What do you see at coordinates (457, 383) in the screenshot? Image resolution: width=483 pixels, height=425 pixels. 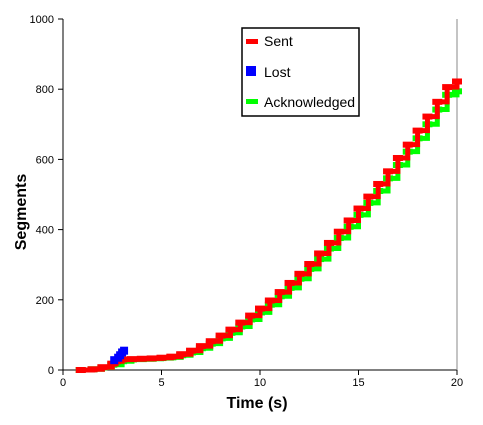 I see `x-tick-label: 20` at bounding box center [457, 383].